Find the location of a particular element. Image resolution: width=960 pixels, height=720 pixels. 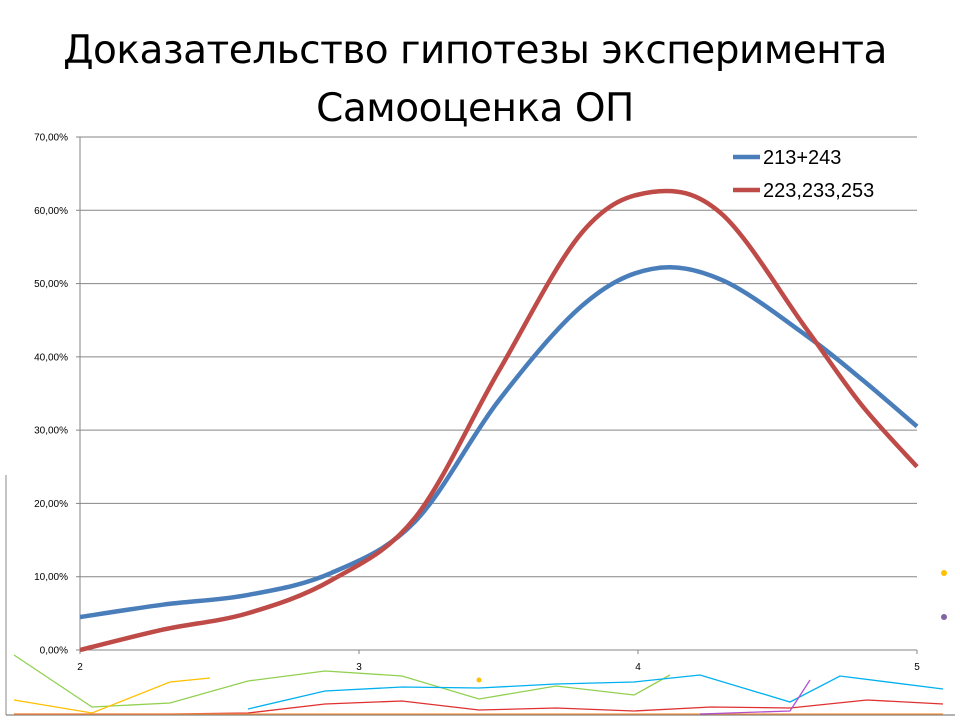

y-tick-label: 30,00% is located at coordinates (51, 431).